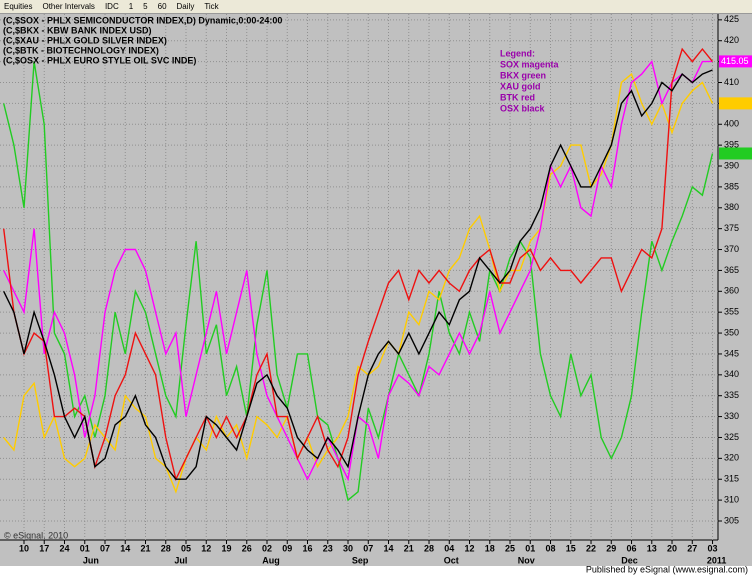 The height and width of the screenshot is (576, 752). What do you see at coordinates (91, 560) in the screenshot?
I see `month-label: Jun` at bounding box center [91, 560].